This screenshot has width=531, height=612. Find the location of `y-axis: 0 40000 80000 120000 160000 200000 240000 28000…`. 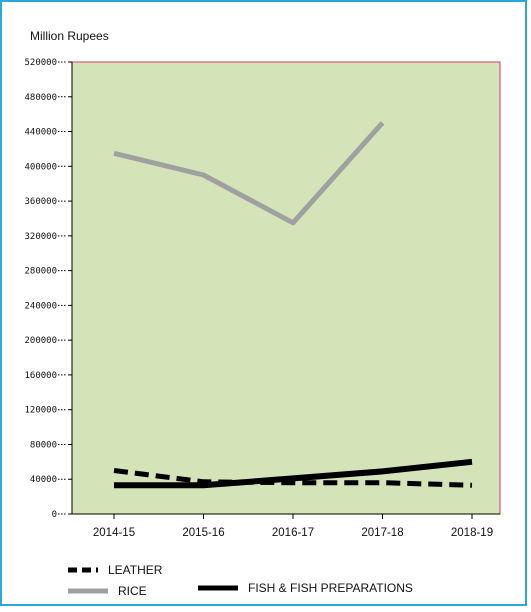

y-axis: 0 40000 80000 120000 160000 200000 240000 28000… is located at coordinates (48, 289).